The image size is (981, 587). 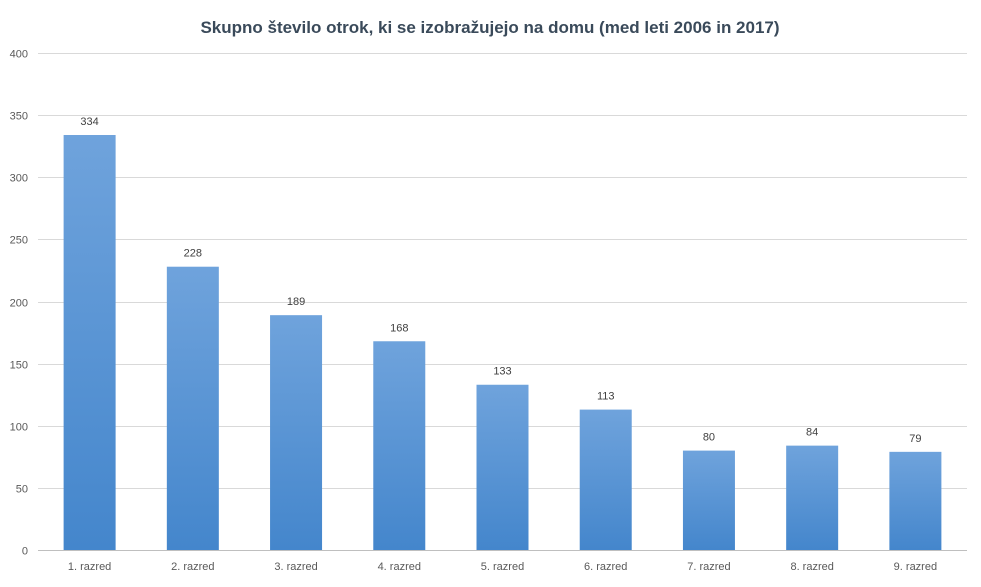 What do you see at coordinates (399, 328) in the screenshot?
I see `data-label: 168` at bounding box center [399, 328].